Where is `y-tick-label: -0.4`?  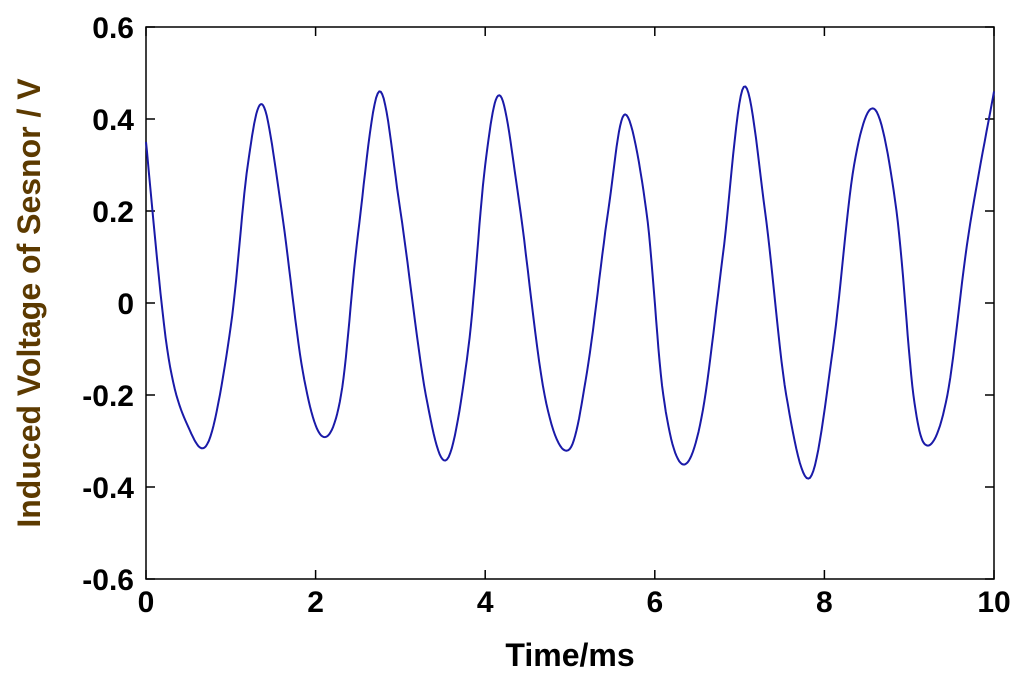 y-tick-label: -0.4 is located at coordinates (108, 488).